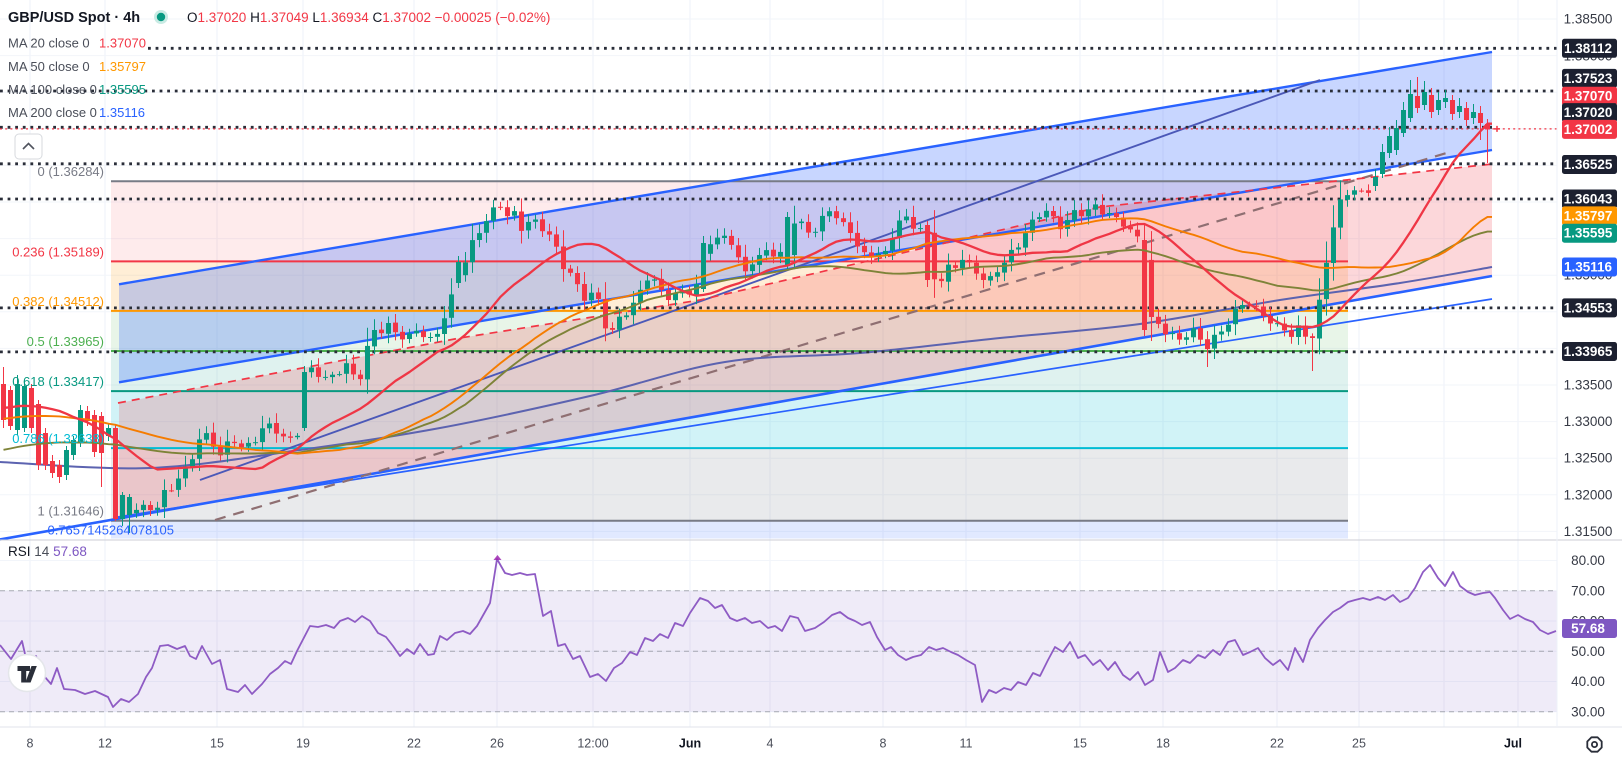 The height and width of the screenshot is (763, 1622). Describe the element at coordinates (592, 744) in the screenshot. I see `svg-text: 12:00` at that location.